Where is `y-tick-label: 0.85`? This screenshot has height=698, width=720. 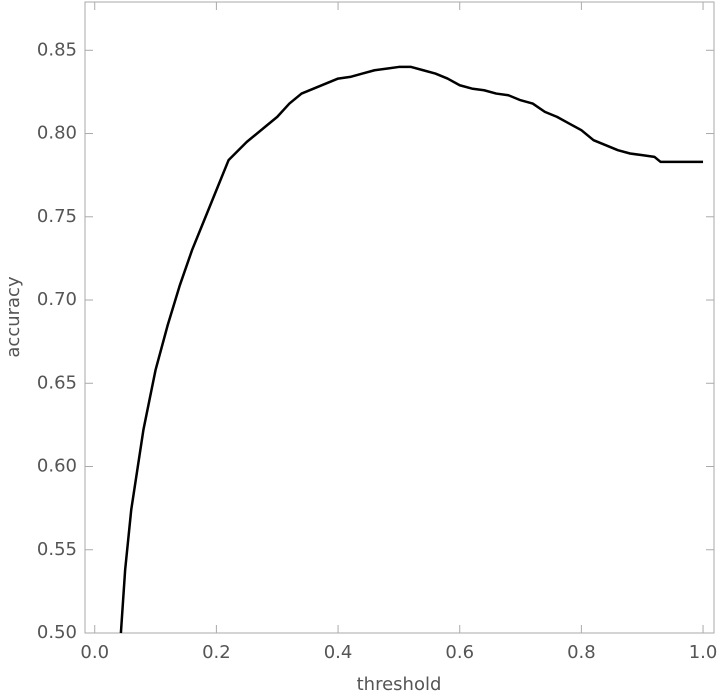 y-tick-label: 0.85 is located at coordinates (57, 49).